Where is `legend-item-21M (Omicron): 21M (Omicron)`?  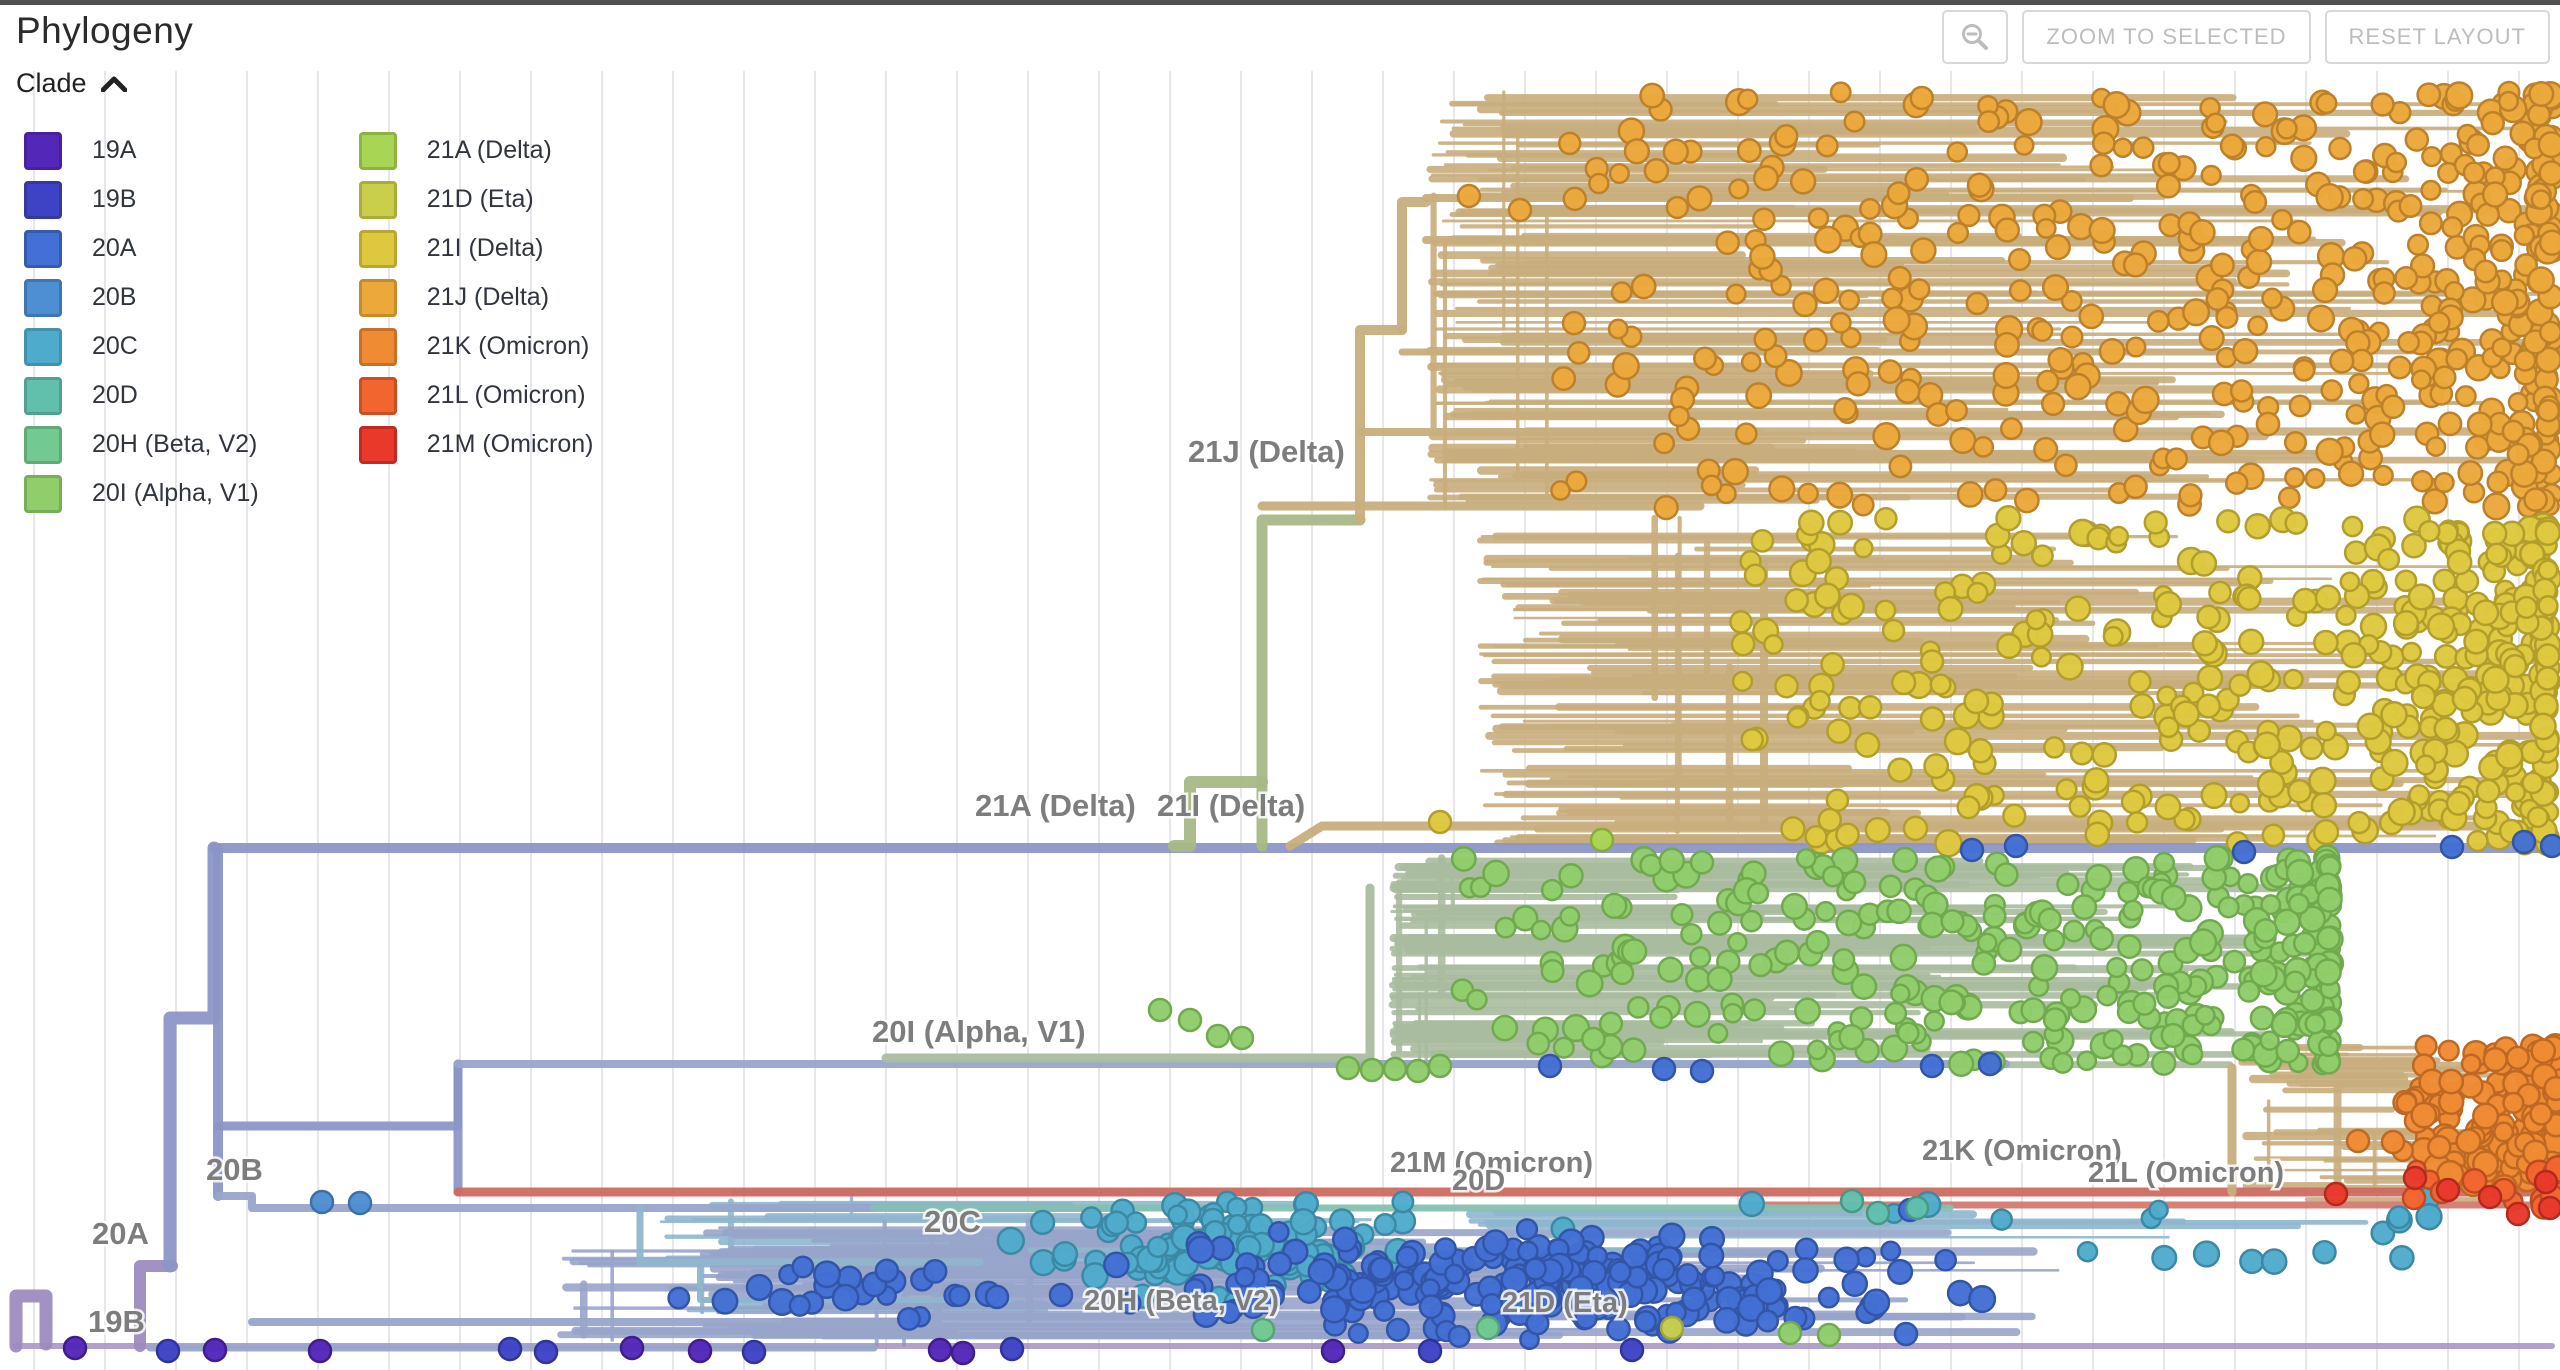
legend-item-21M (Omicron): 21M (Omicron) is located at coordinates (475, 444).